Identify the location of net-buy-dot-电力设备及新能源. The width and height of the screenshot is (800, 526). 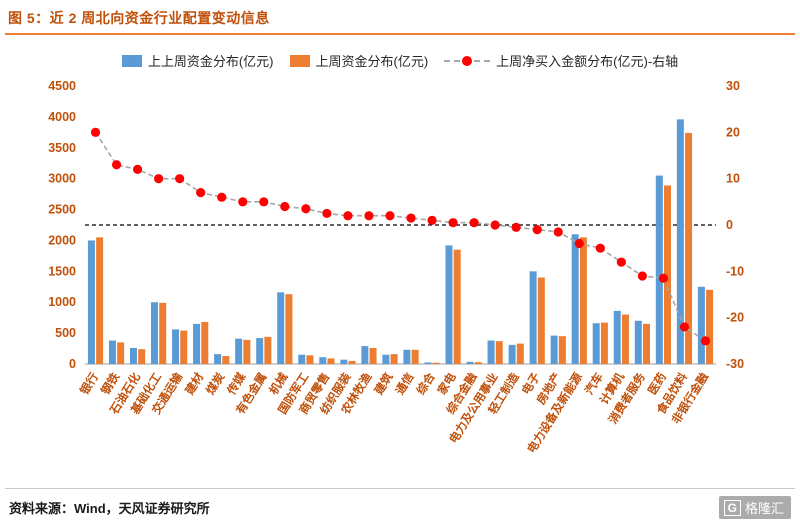
(579, 243).